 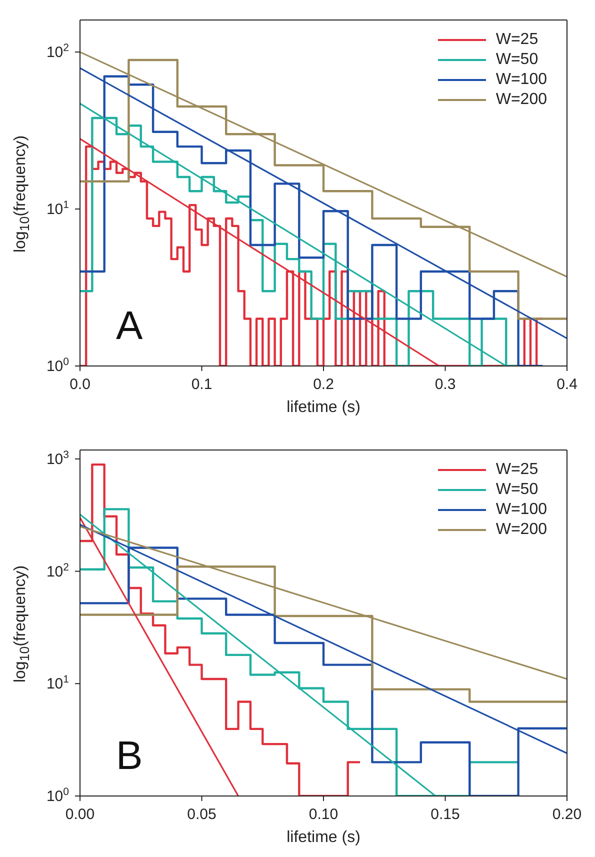 I want to click on x-tick-label: 0.3, so click(x=445, y=384).